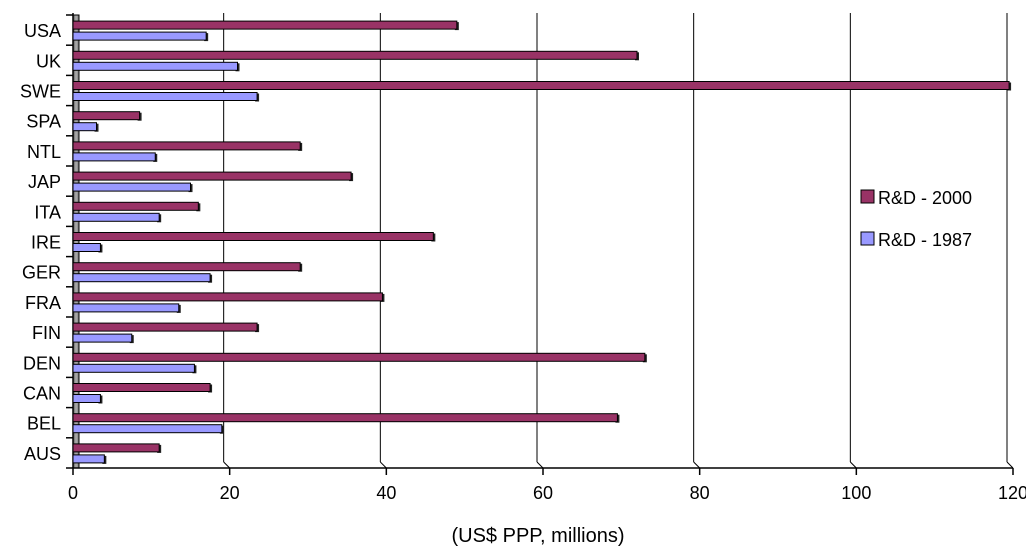 The image size is (1026, 552). Describe the element at coordinates (359, 357) in the screenshot. I see `bar-randd-2000-den` at that location.